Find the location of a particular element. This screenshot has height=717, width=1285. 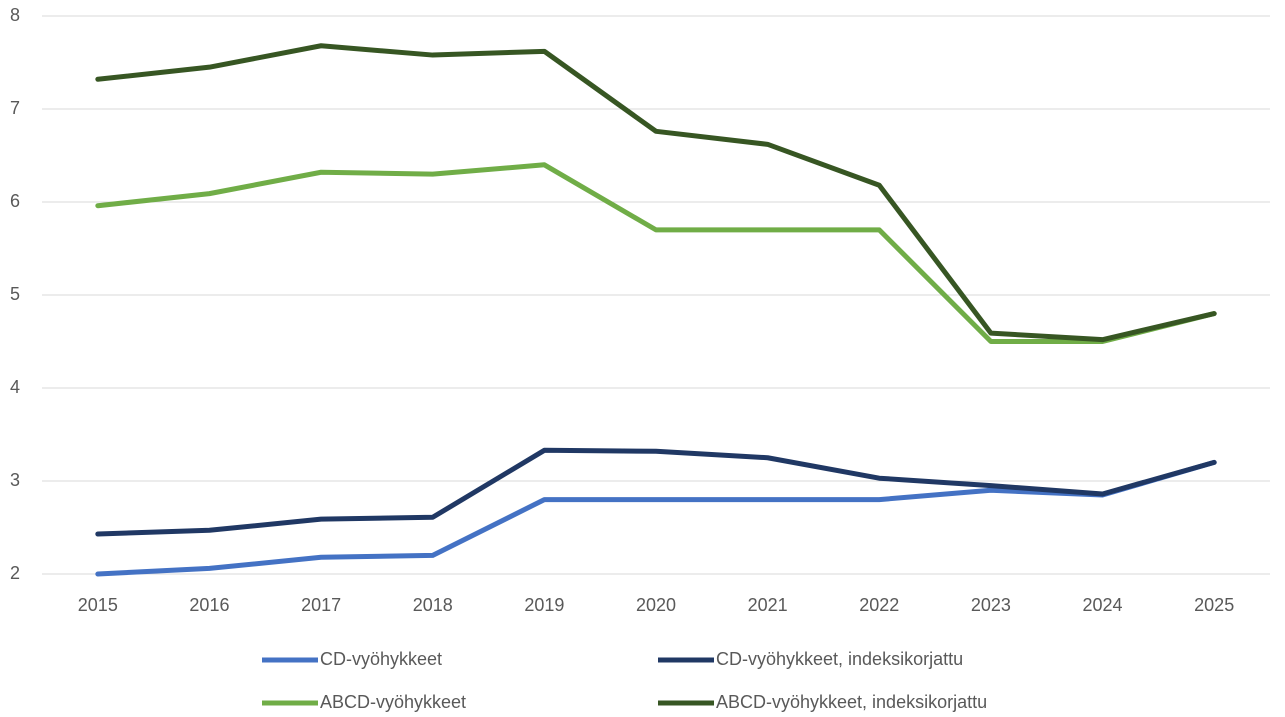

x-tick-label: 2022 is located at coordinates (879, 605).